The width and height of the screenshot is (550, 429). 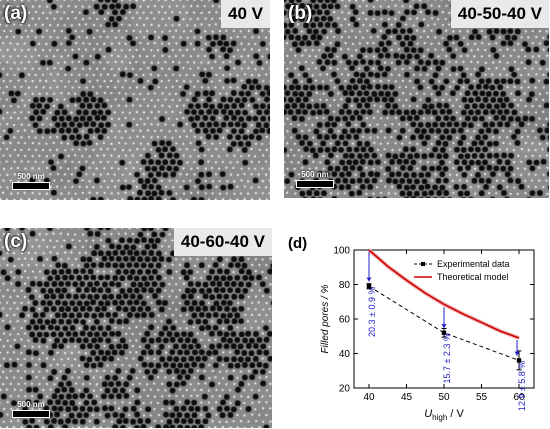 I want to click on x-tick-label: 45, so click(x=407, y=397).